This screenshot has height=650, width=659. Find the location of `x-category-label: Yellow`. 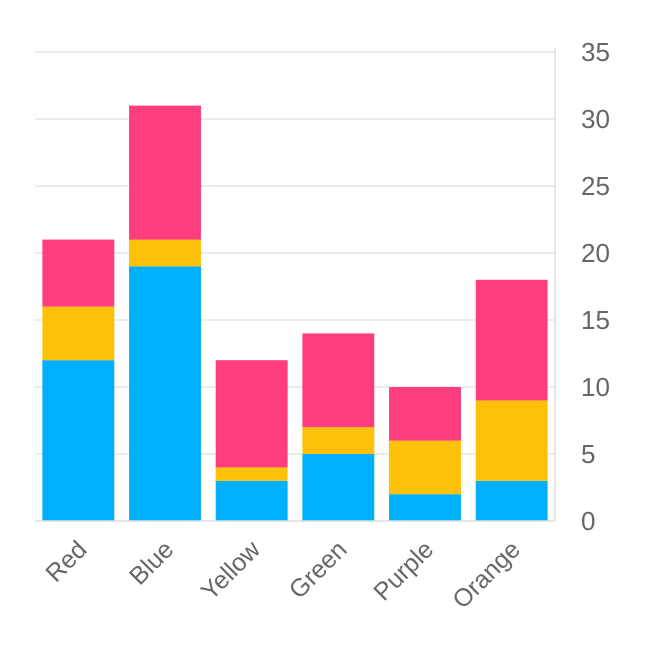

x-category-label: Yellow is located at coordinates (231, 570).